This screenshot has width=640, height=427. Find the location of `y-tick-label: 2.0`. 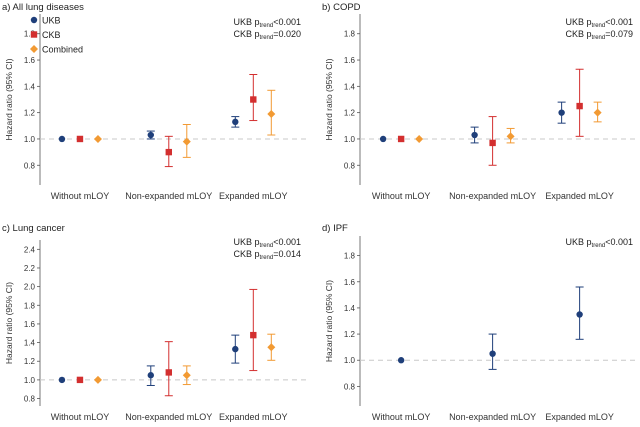

y-tick-label: 2.0 is located at coordinates (30, 287).